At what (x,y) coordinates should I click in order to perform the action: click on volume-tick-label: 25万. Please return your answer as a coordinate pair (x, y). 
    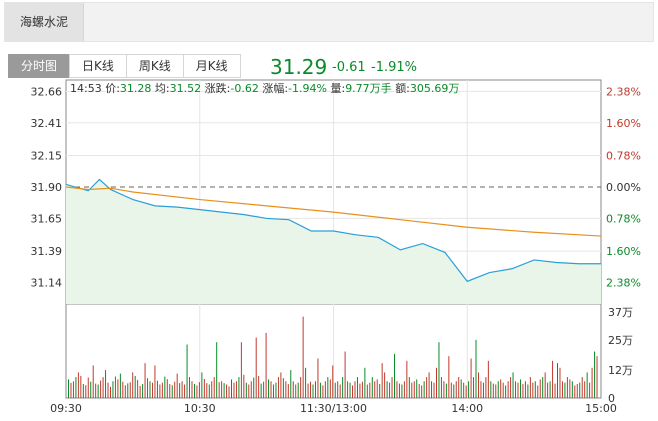
    Looking at the image, I should click on (620, 340).